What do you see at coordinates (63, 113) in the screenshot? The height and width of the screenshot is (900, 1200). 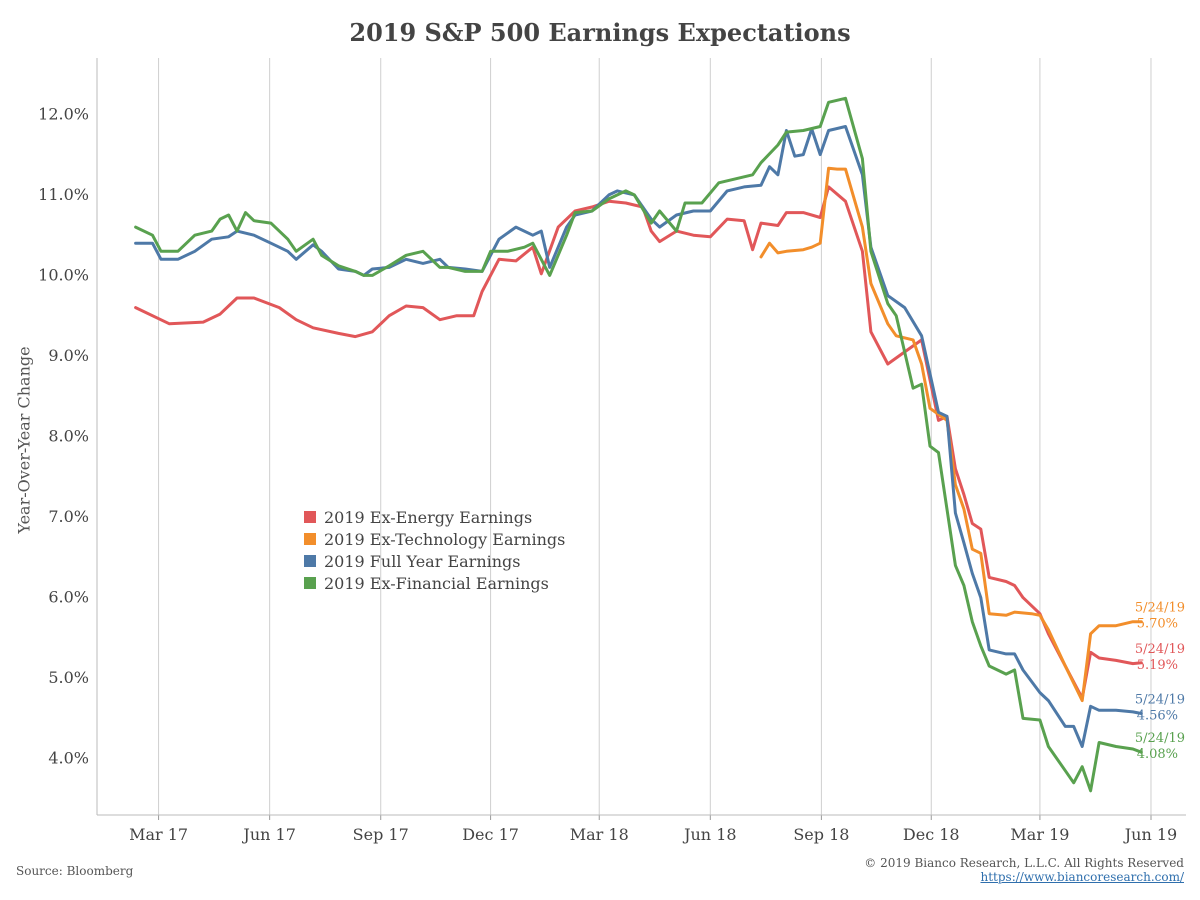 I see `y-tick-label: 12.0%` at bounding box center [63, 113].